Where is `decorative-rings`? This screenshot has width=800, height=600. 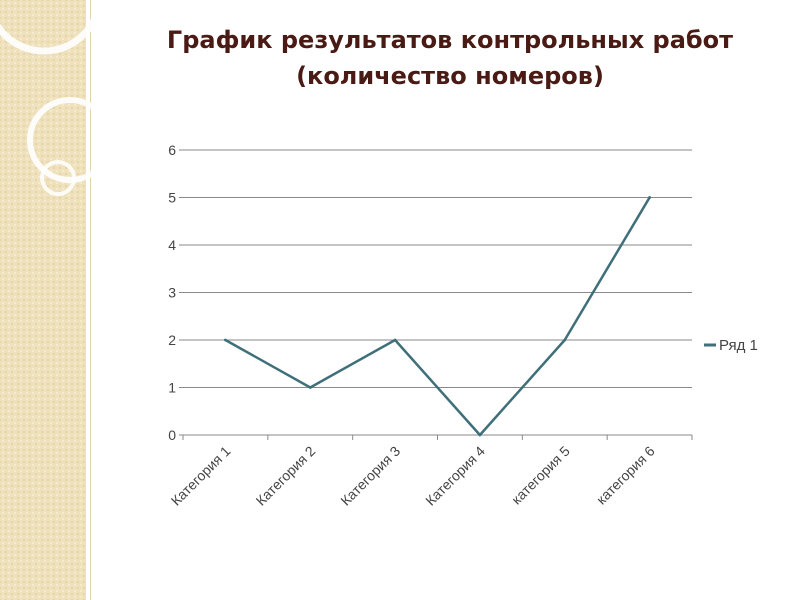 decorative-rings is located at coordinates (56, 98).